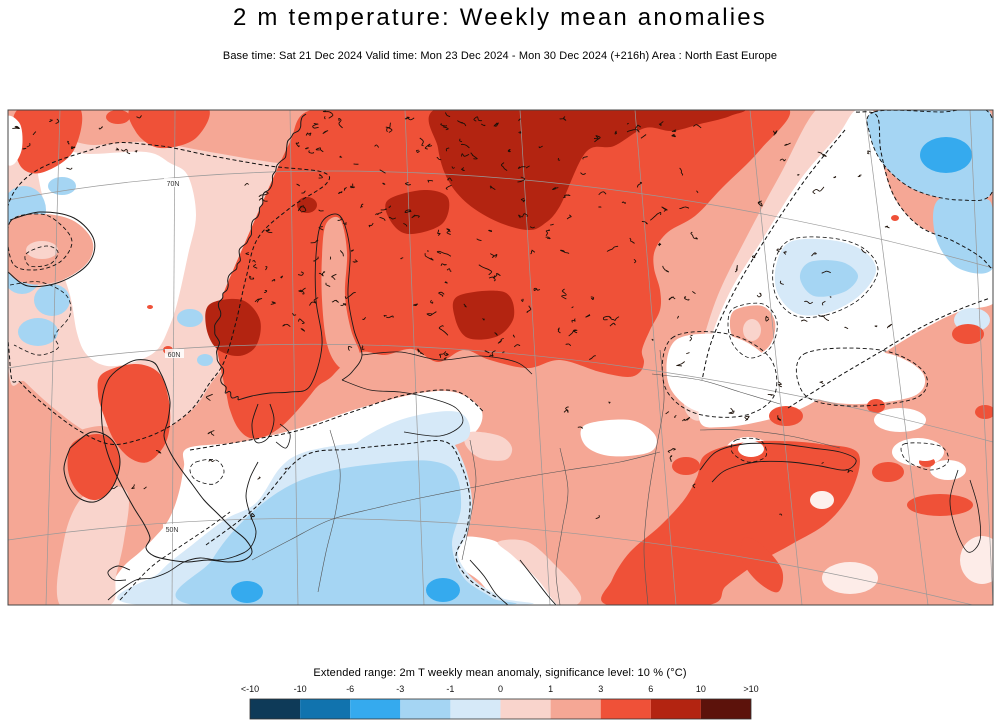  What do you see at coordinates (500, 689) in the screenshot?
I see `svg-text: 0` at bounding box center [500, 689].